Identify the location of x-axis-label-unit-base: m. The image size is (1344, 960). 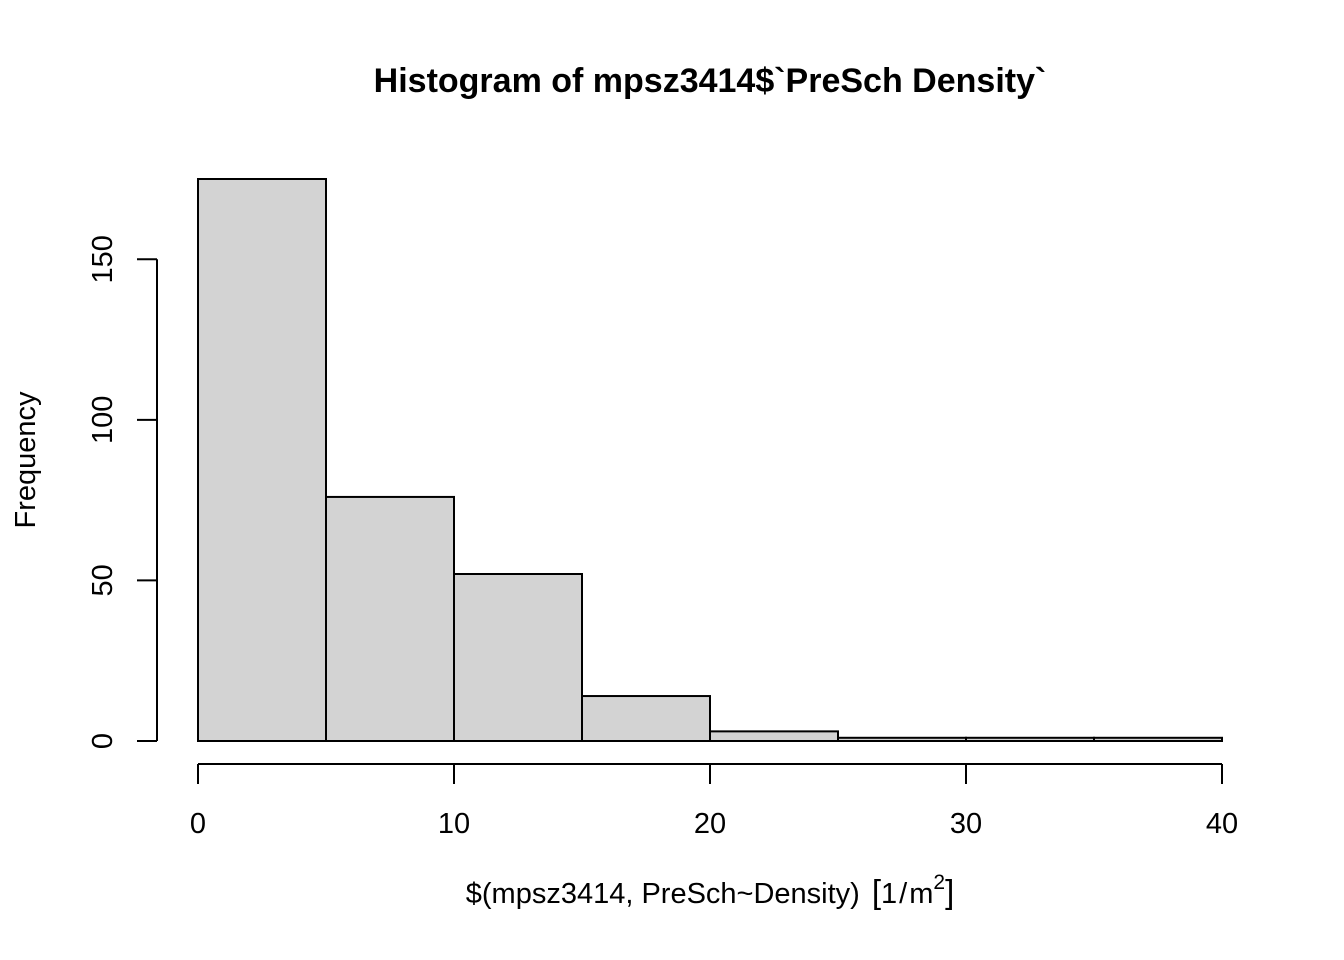
(921, 894).